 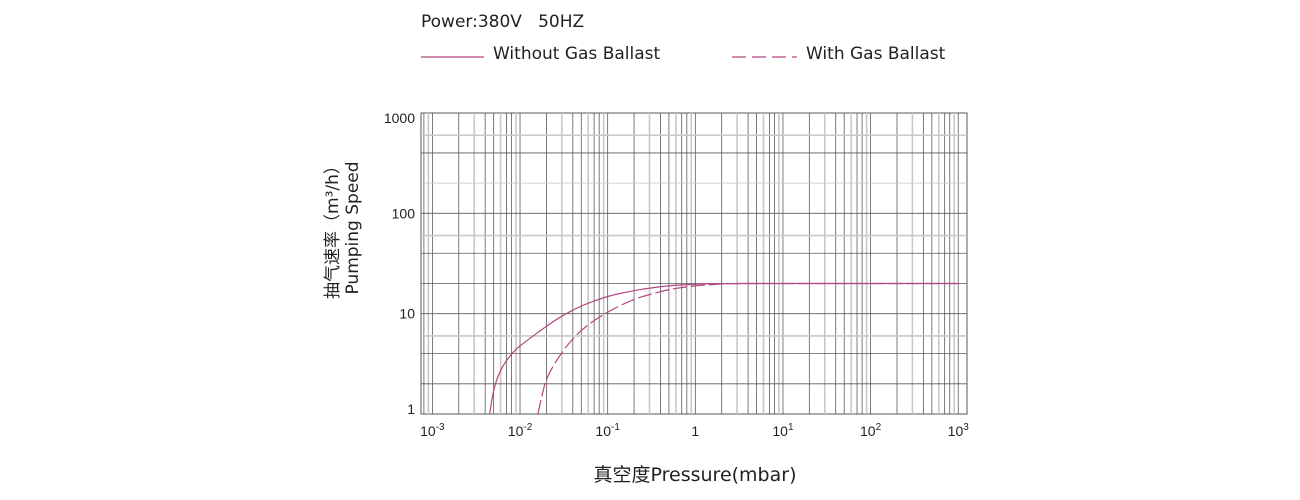 What do you see at coordinates (399, 118) in the screenshot?
I see `y-tick-label: 1000` at bounding box center [399, 118].